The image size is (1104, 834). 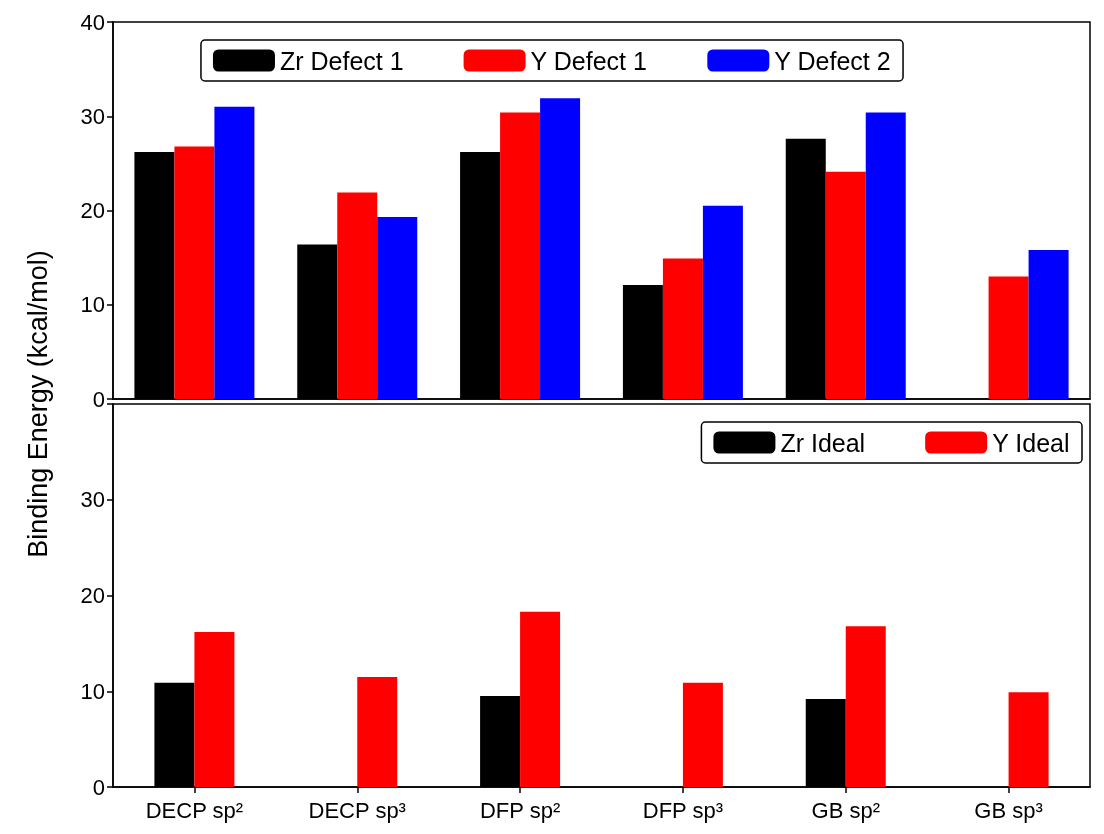 I want to click on legend-label: Y Ideal, so click(x=1031, y=442).